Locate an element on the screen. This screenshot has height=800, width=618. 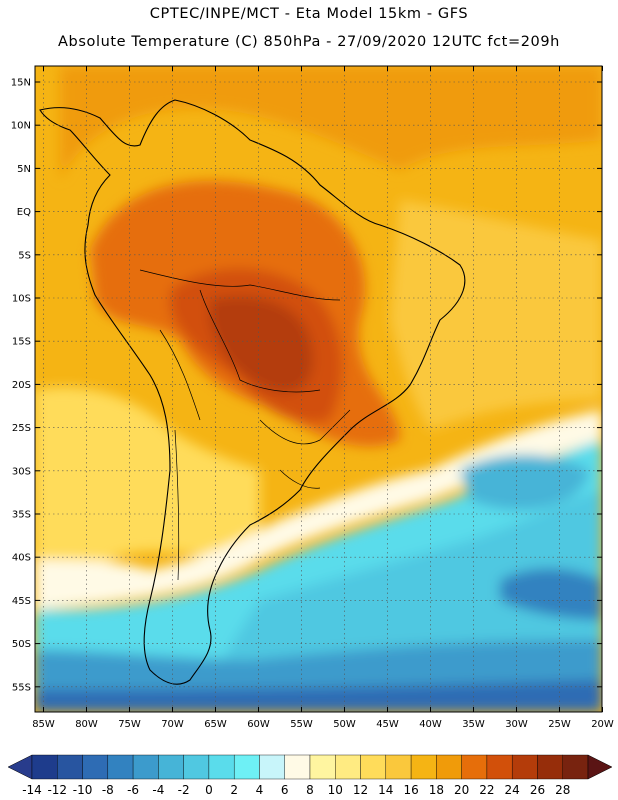
colorbar-label: -10 is located at coordinates (83, 790).